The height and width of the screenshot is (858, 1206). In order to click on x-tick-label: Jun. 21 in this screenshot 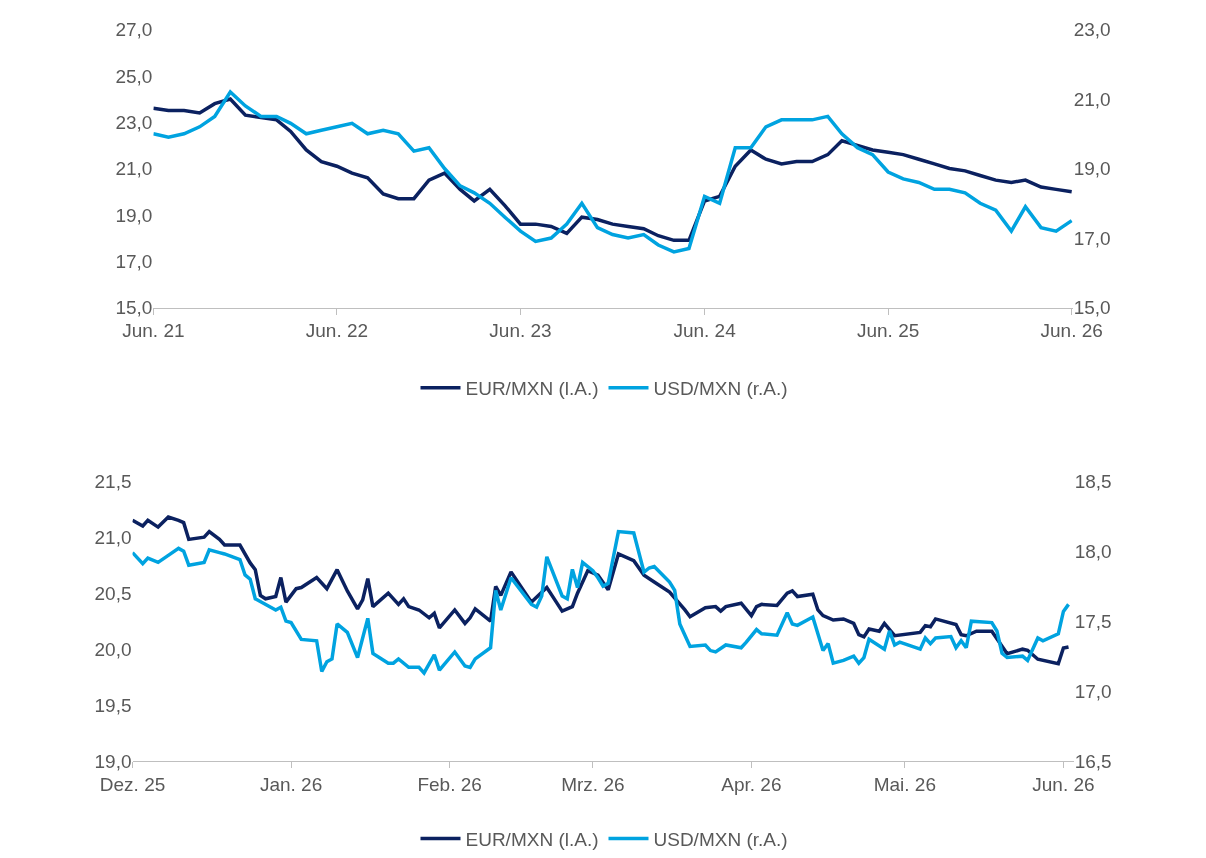, I will do `click(153, 331)`.